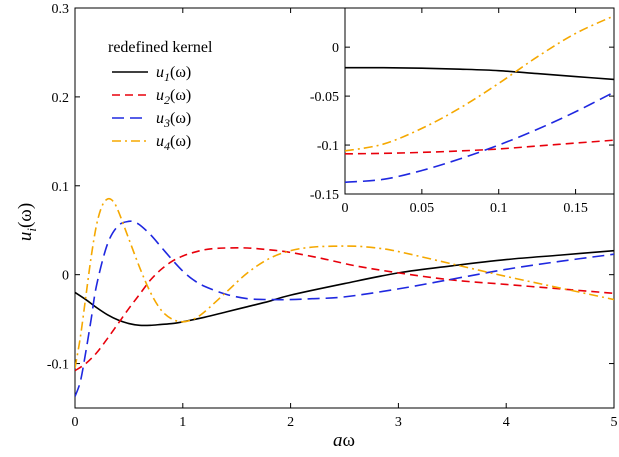 The image size is (619, 457). Describe the element at coordinates (167, 100) in the screenshot. I see `legend-label-sub: 2` at that location.